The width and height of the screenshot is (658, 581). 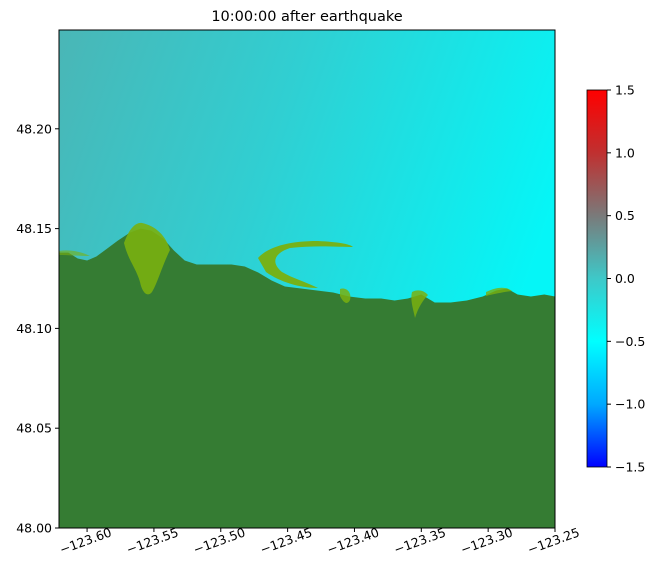 What do you see at coordinates (353, 540) in the screenshot?
I see `x-tick-label: −123.40` at bounding box center [353, 540].